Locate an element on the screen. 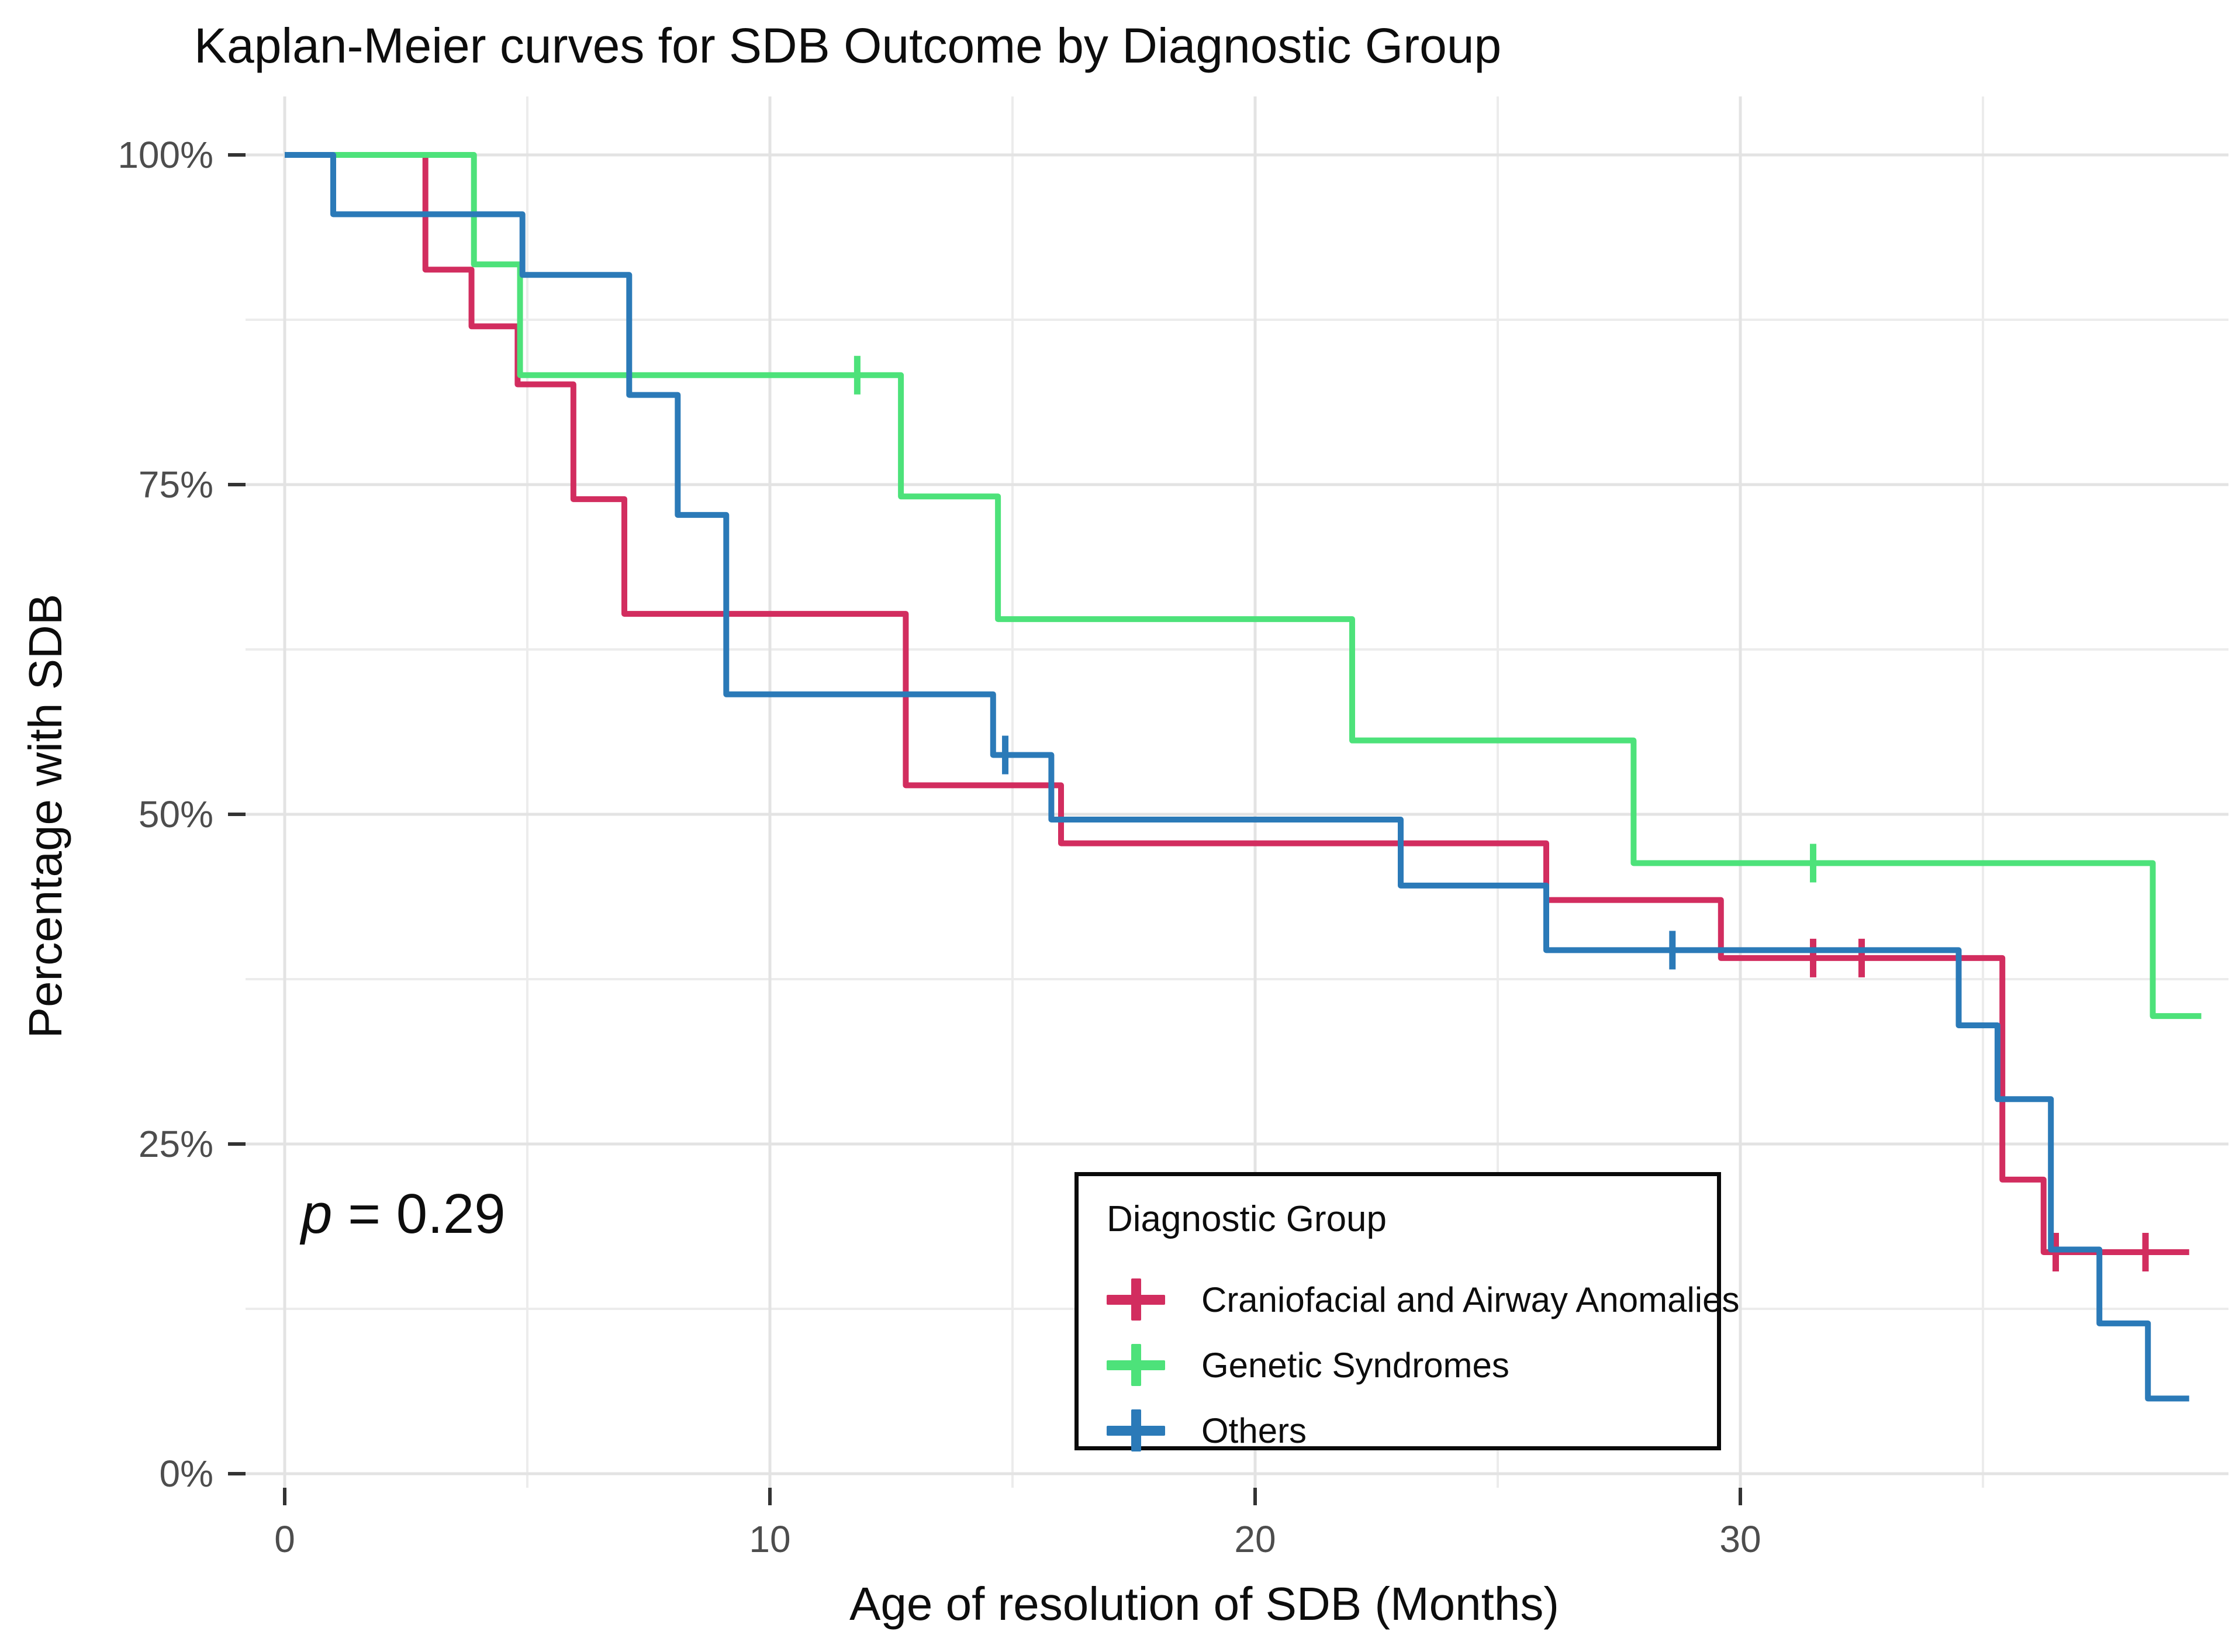 This screenshot has width=2239, height=1652. genetic-key-icon is located at coordinates (1136, 1365).